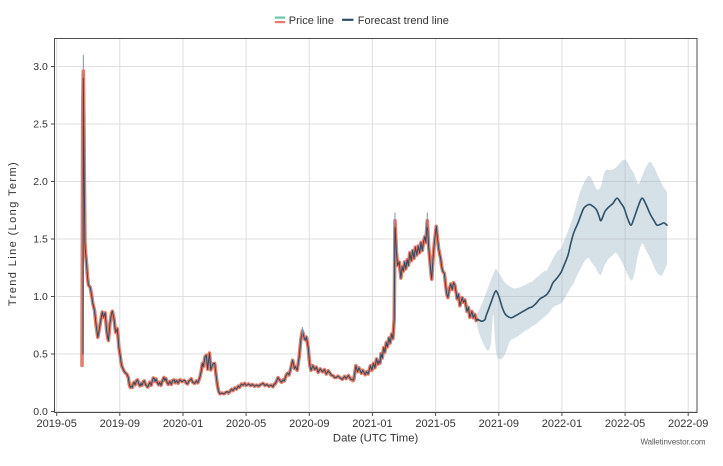  Describe the element at coordinates (372, 424) in the screenshot. I see `svg-text: 2021-01` at that location.